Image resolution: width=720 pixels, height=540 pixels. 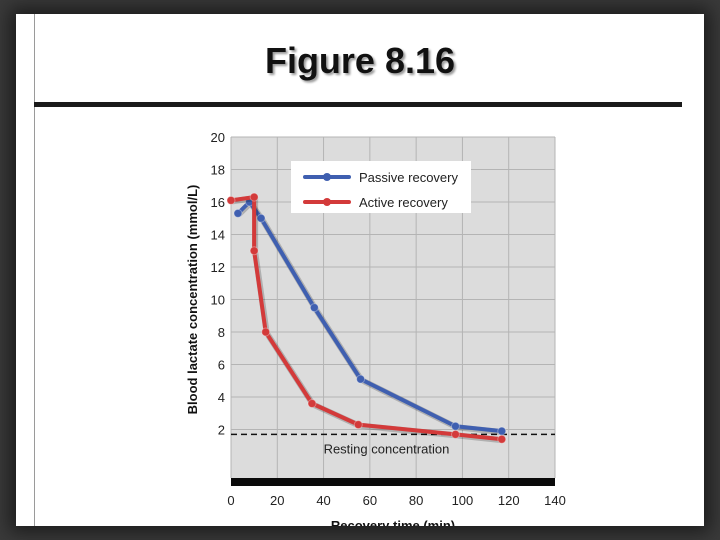 What do you see at coordinates (555, 500) in the screenshot?
I see `x-tick-label: 140` at bounding box center [555, 500].